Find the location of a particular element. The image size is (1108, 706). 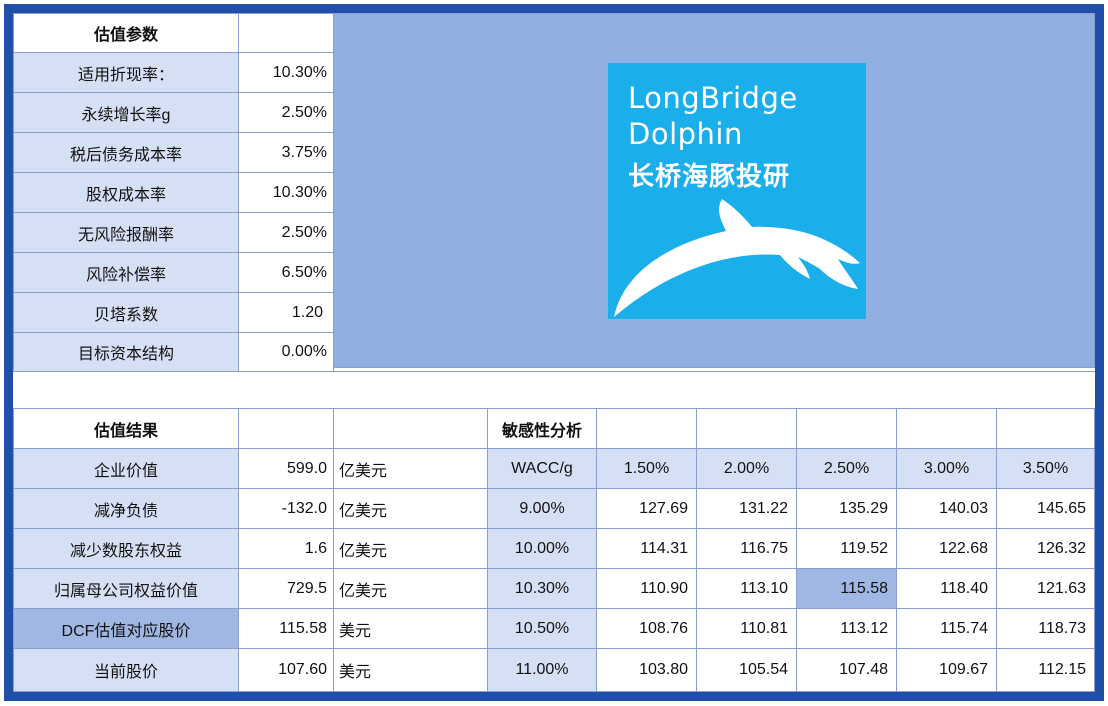

result-value-current-price: 107.60 is located at coordinates (286, 670).